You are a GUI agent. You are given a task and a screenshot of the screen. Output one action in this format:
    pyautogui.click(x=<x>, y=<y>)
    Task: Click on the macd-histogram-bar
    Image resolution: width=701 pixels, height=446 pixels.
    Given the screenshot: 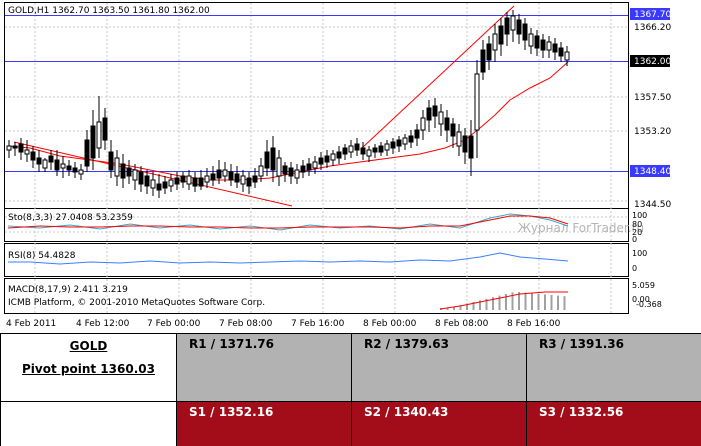 What is the action you would take?
    pyautogui.click(x=519, y=301)
    